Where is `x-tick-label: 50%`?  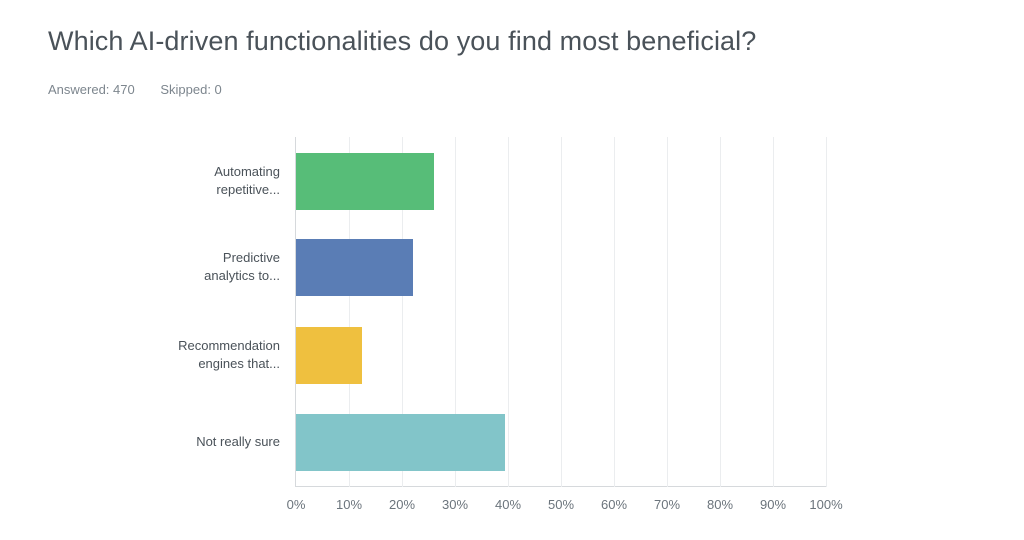 x-tick-label: 50% is located at coordinates (561, 504).